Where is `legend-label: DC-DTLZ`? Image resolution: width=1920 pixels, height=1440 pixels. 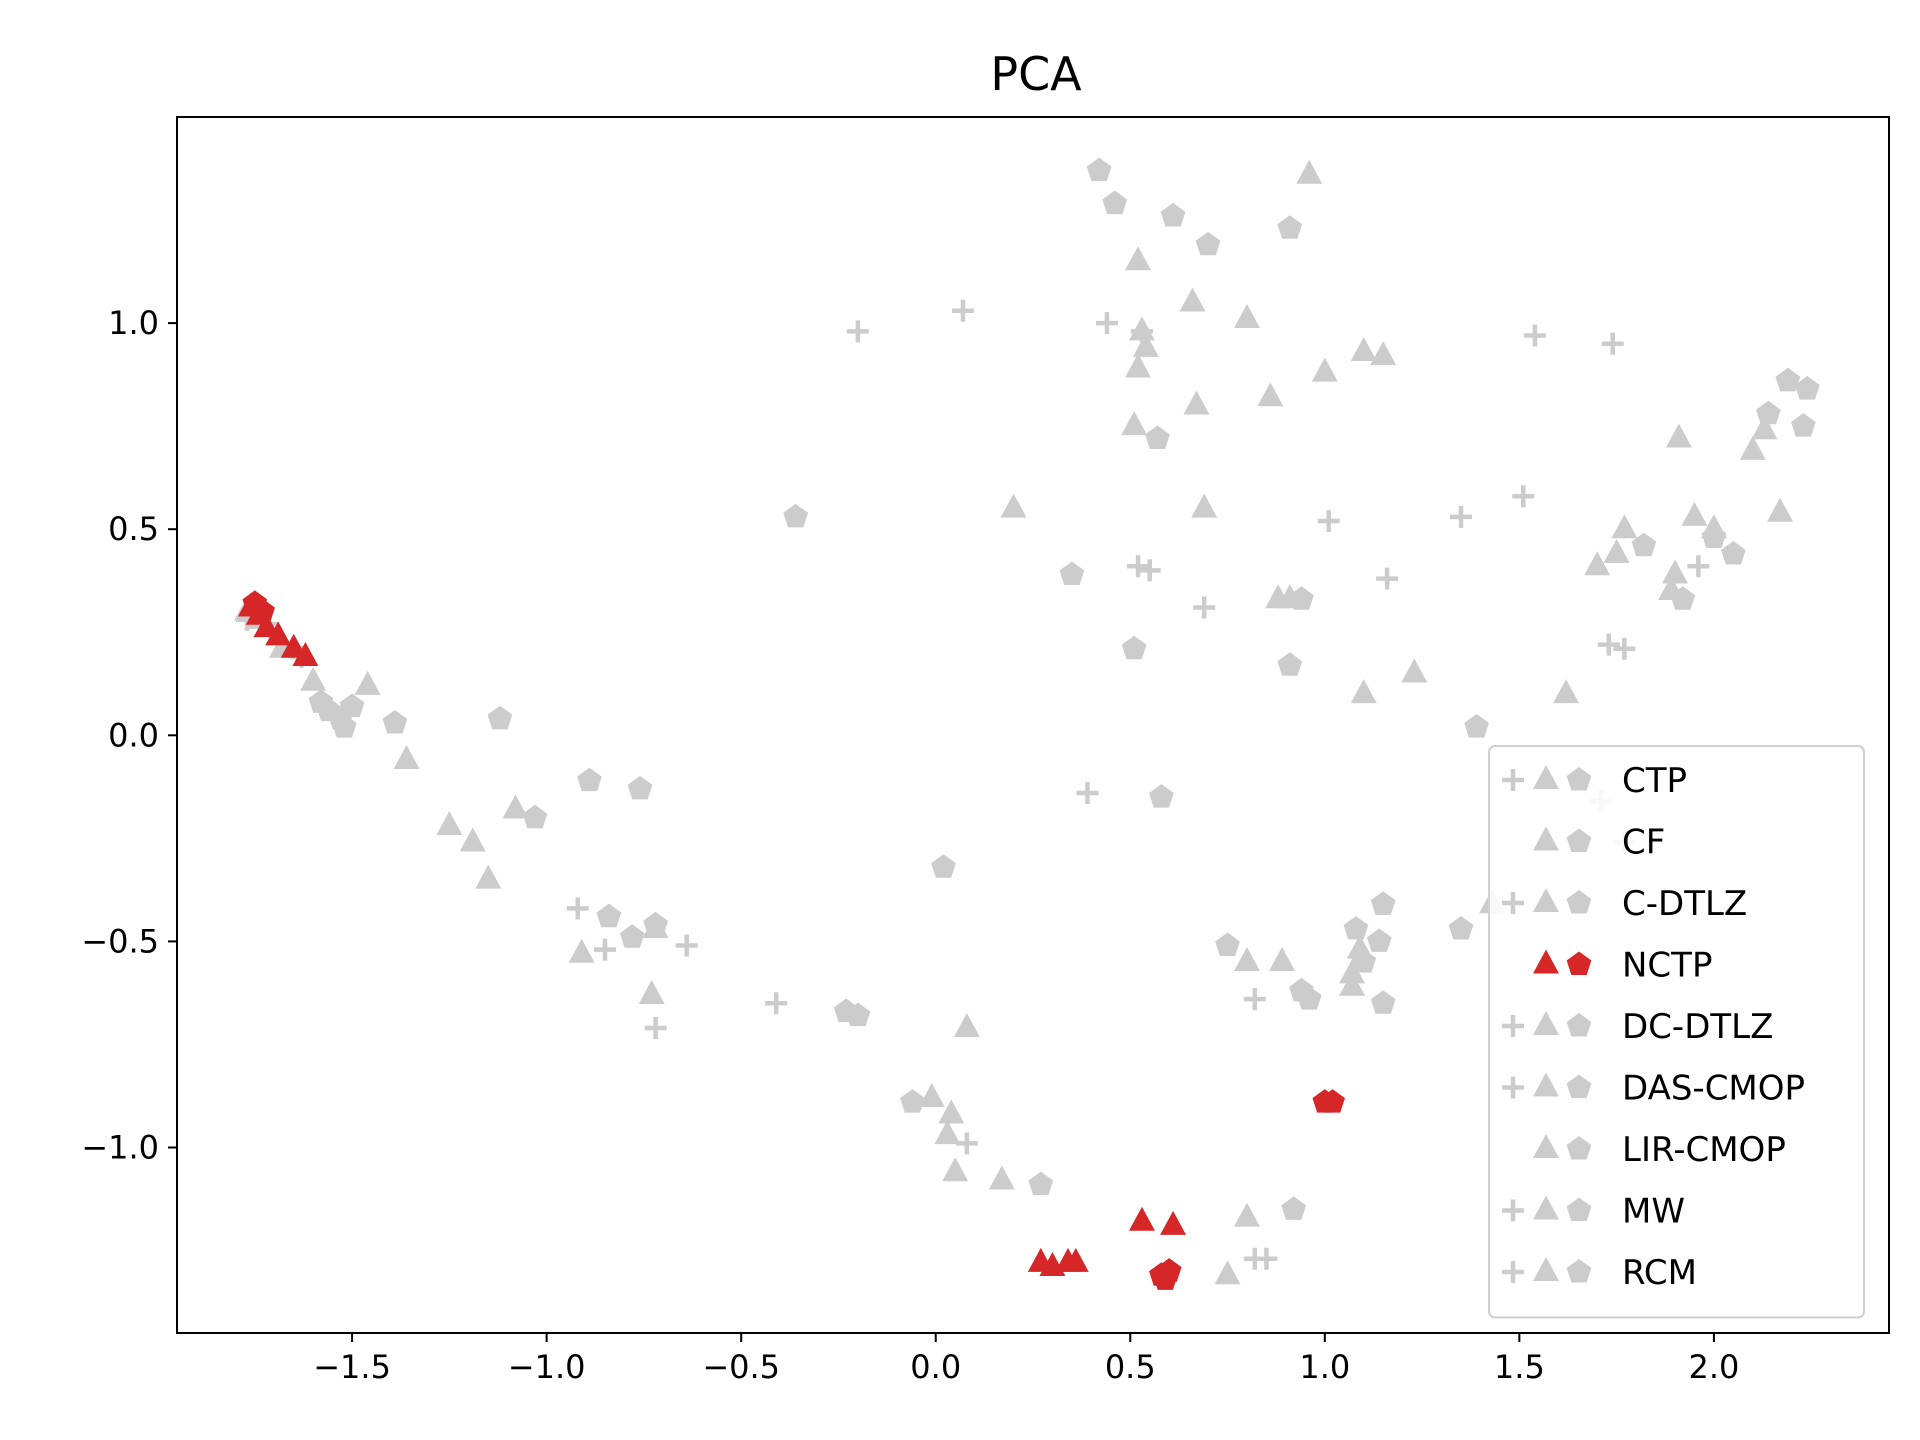 legend-label: DC-DTLZ is located at coordinates (1697, 1027).